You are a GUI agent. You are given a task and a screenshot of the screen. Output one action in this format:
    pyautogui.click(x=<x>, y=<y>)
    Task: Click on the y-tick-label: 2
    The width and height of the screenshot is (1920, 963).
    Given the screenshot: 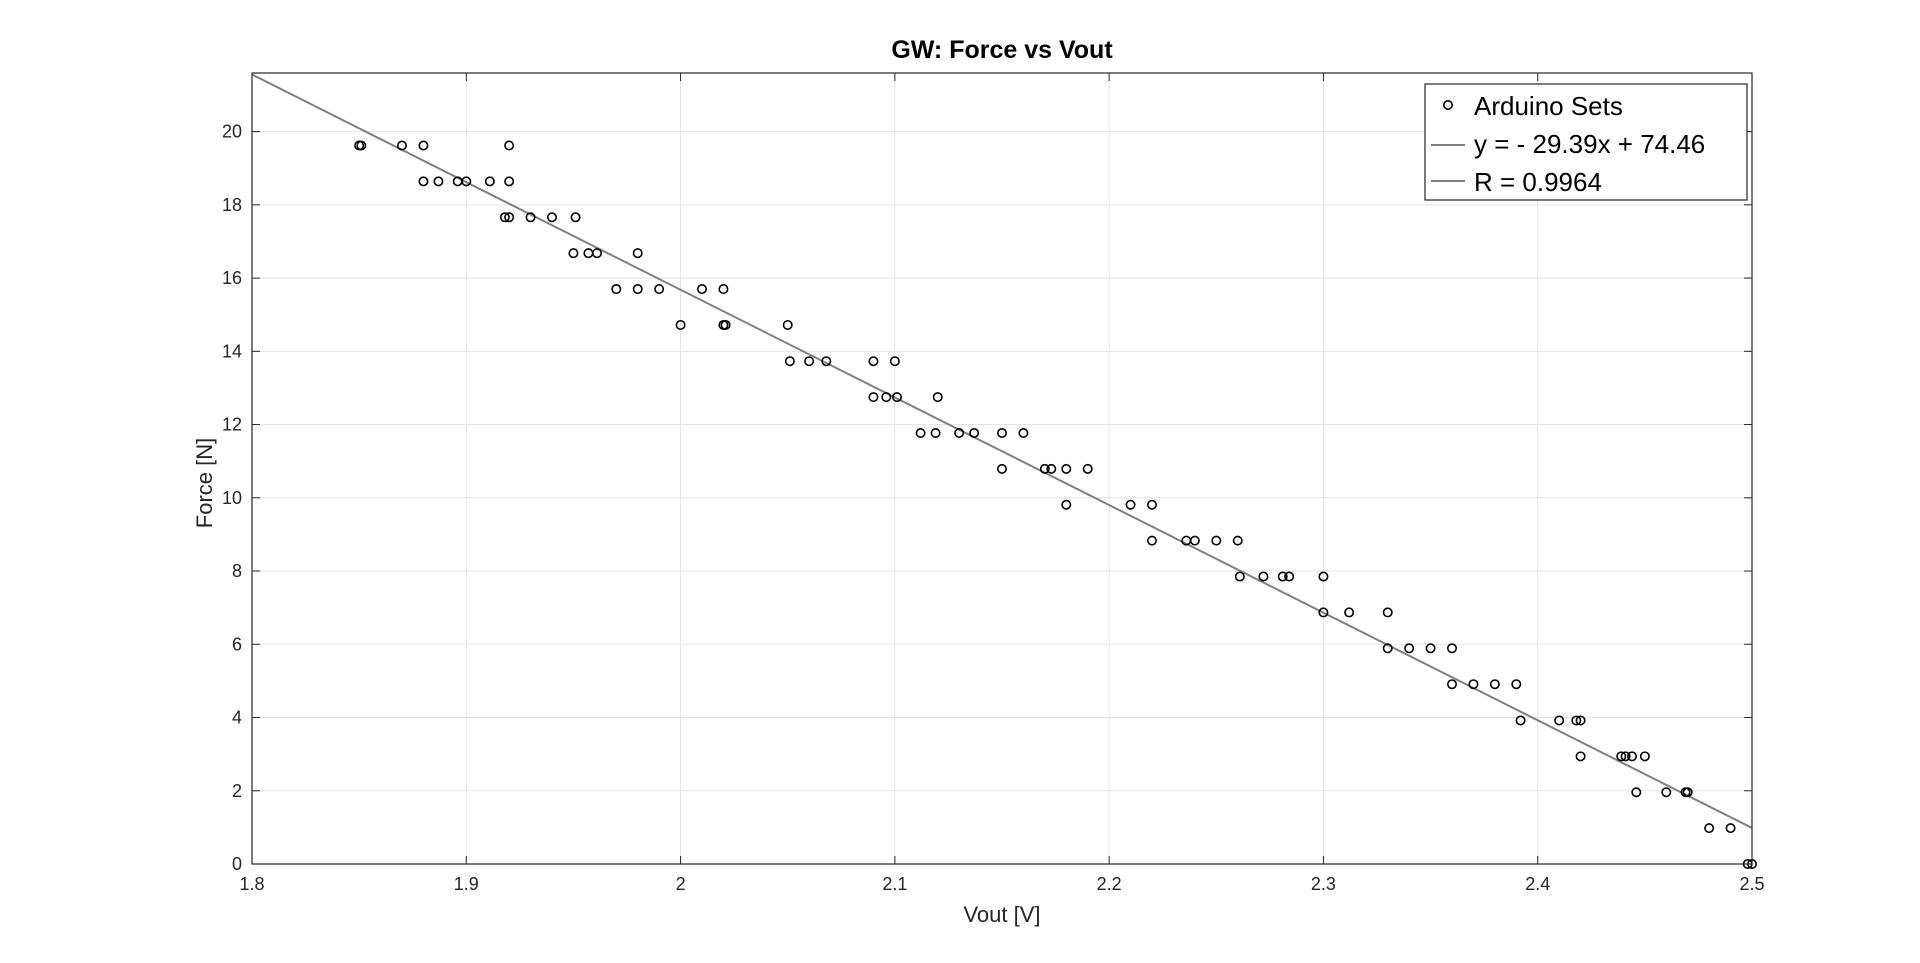 What is the action you would take?
    pyautogui.click(x=237, y=791)
    